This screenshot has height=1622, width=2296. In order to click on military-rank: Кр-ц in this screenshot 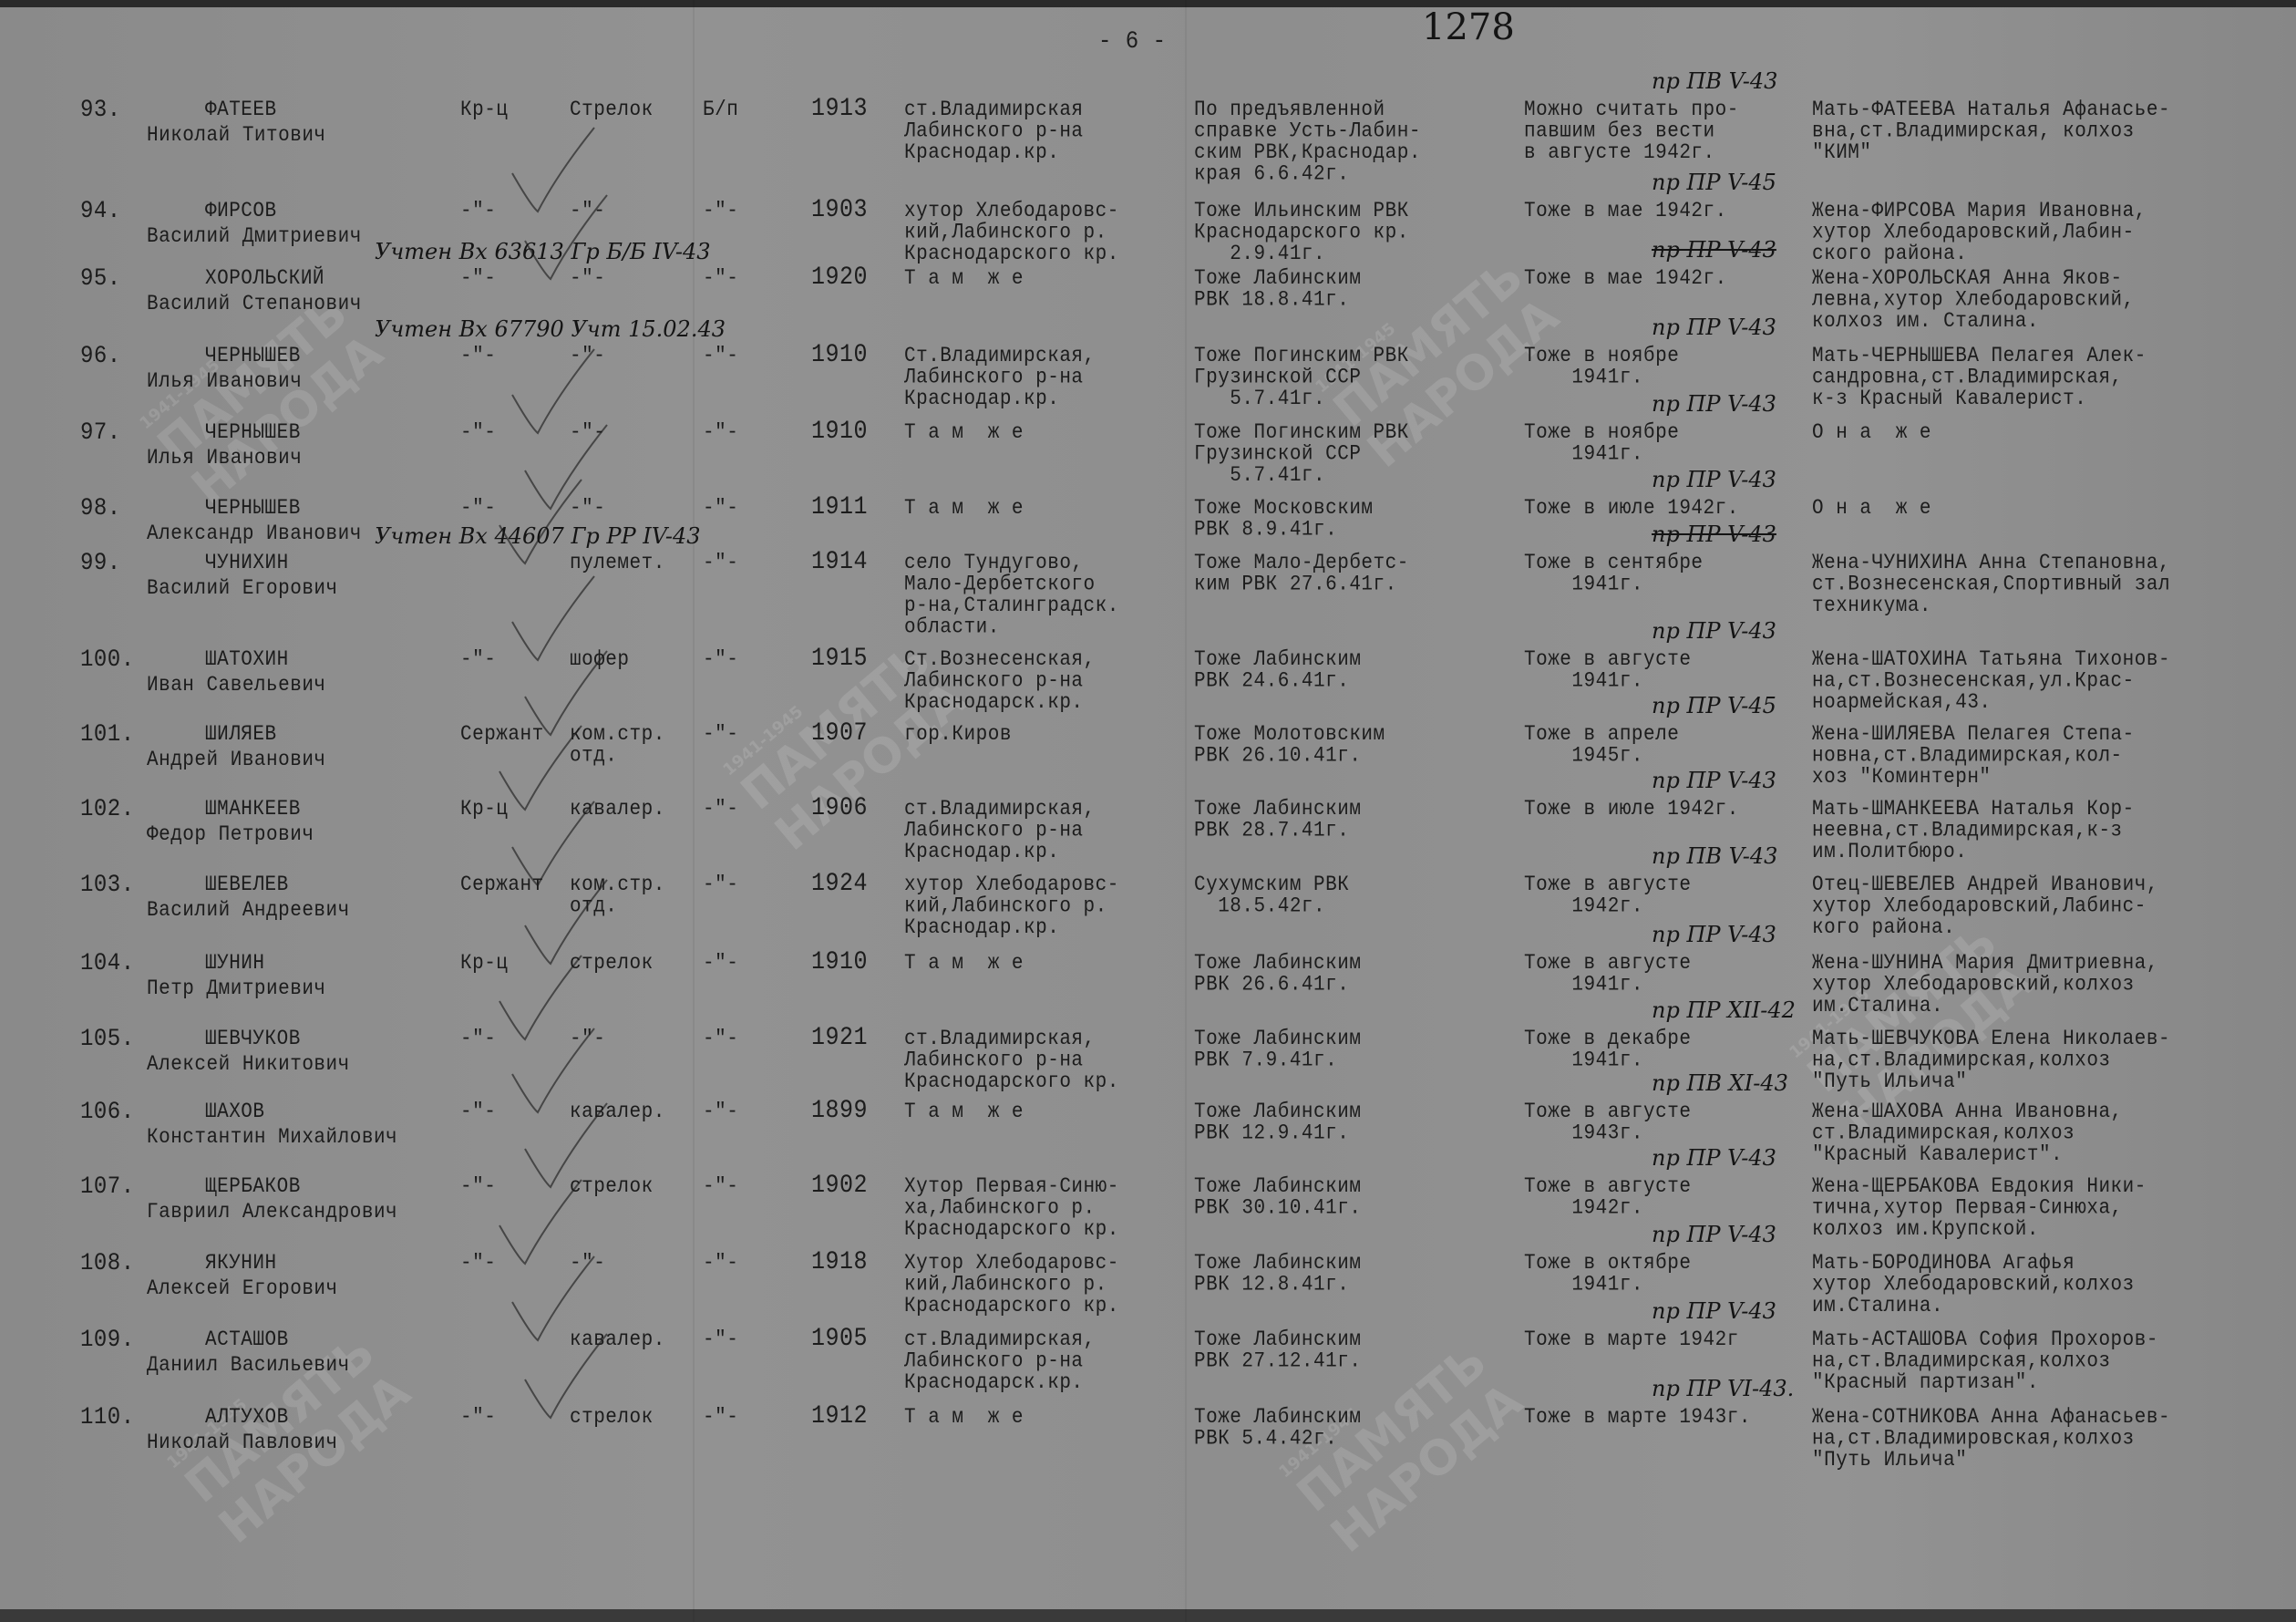, I will do `click(484, 809)`.